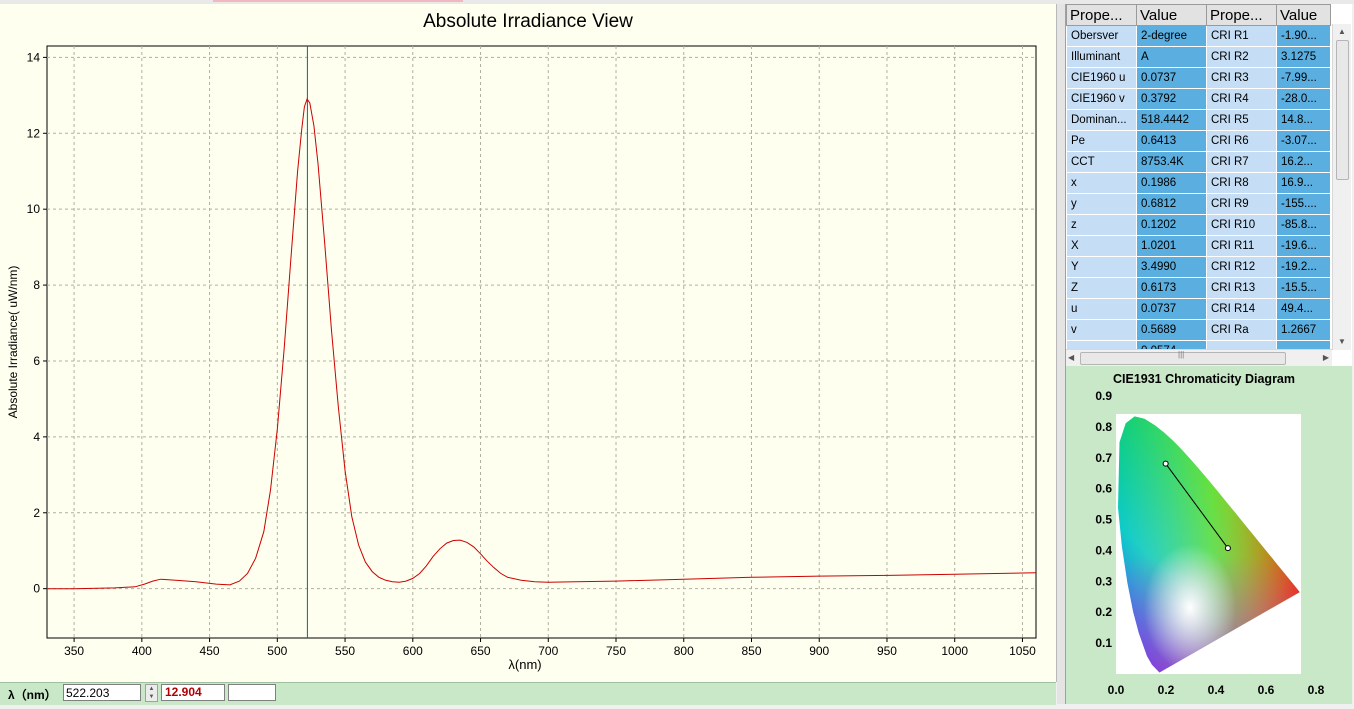 The width and height of the screenshot is (1354, 709). Describe the element at coordinates (1171, 267) in the screenshot. I see `property-value-cell: 3.4990` at that location.